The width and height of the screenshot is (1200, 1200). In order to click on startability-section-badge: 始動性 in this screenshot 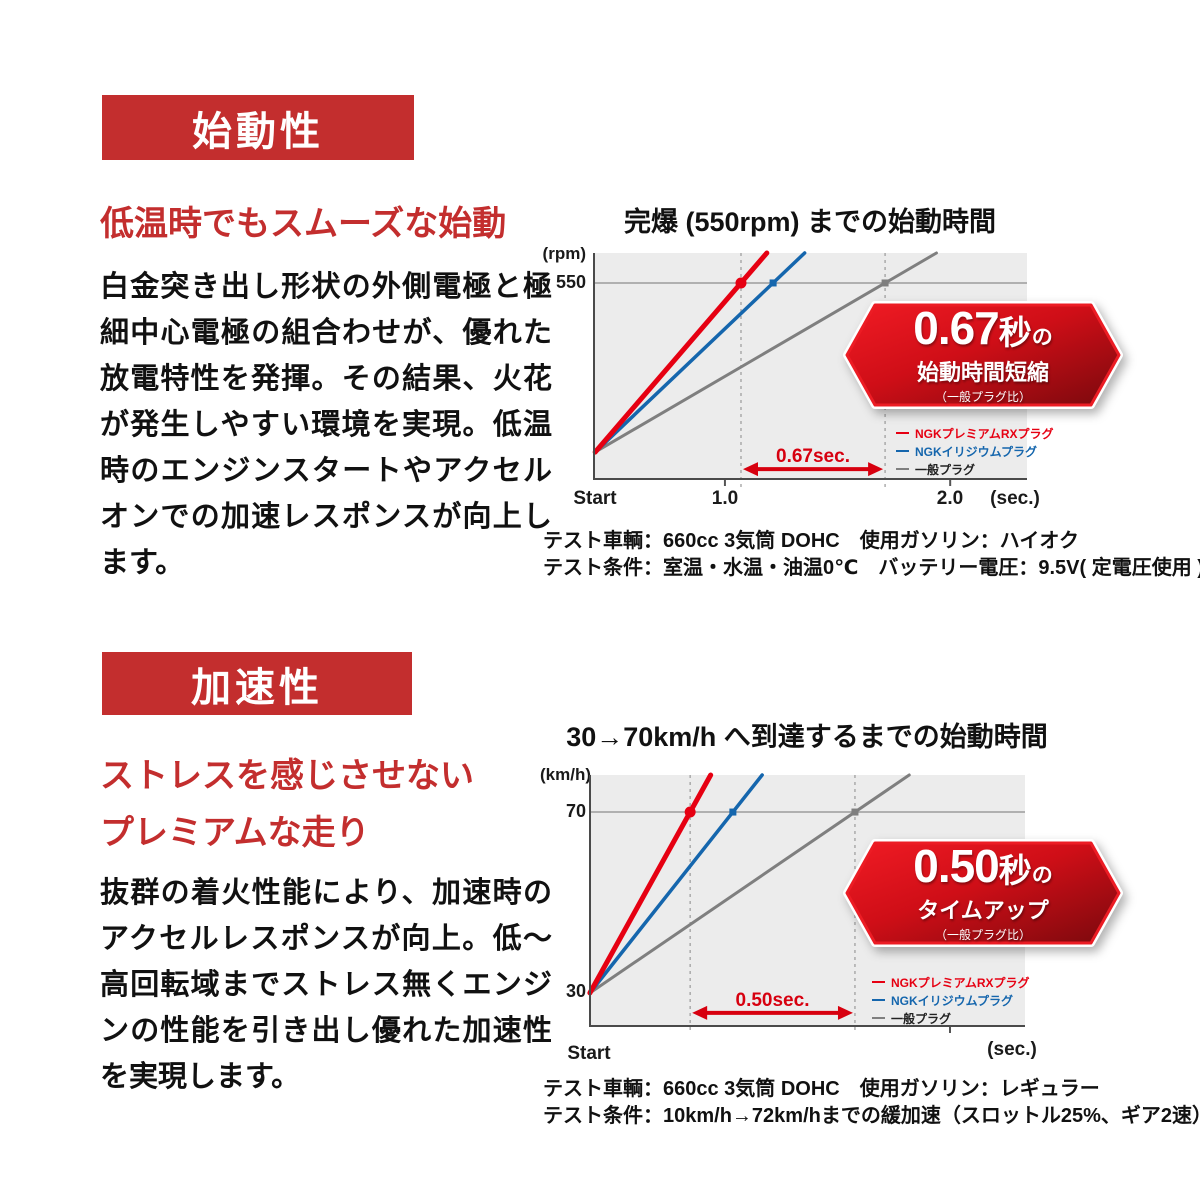, I will do `click(258, 127)`.